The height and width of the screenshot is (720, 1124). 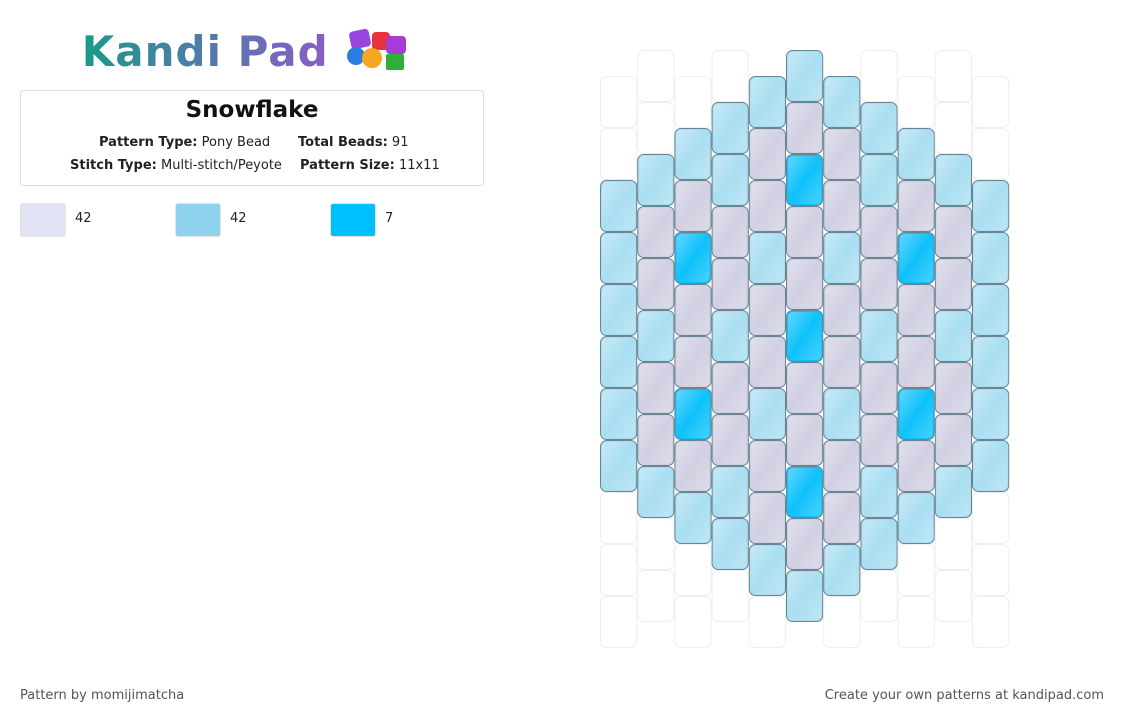 What do you see at coordinates (113, 165) in the screenshot?
I see `label: Stitch Type:` at bounding box center [113, 165].